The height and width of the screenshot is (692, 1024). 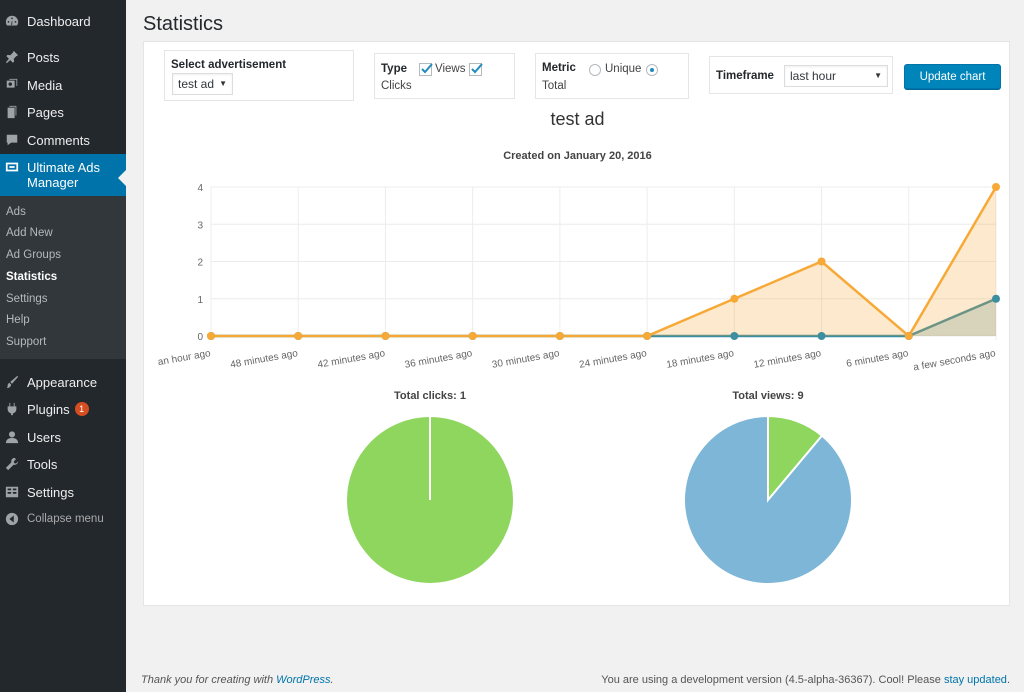 I want to click on x-tick-label: 48 minutes ago, so click(x=264, y=359).